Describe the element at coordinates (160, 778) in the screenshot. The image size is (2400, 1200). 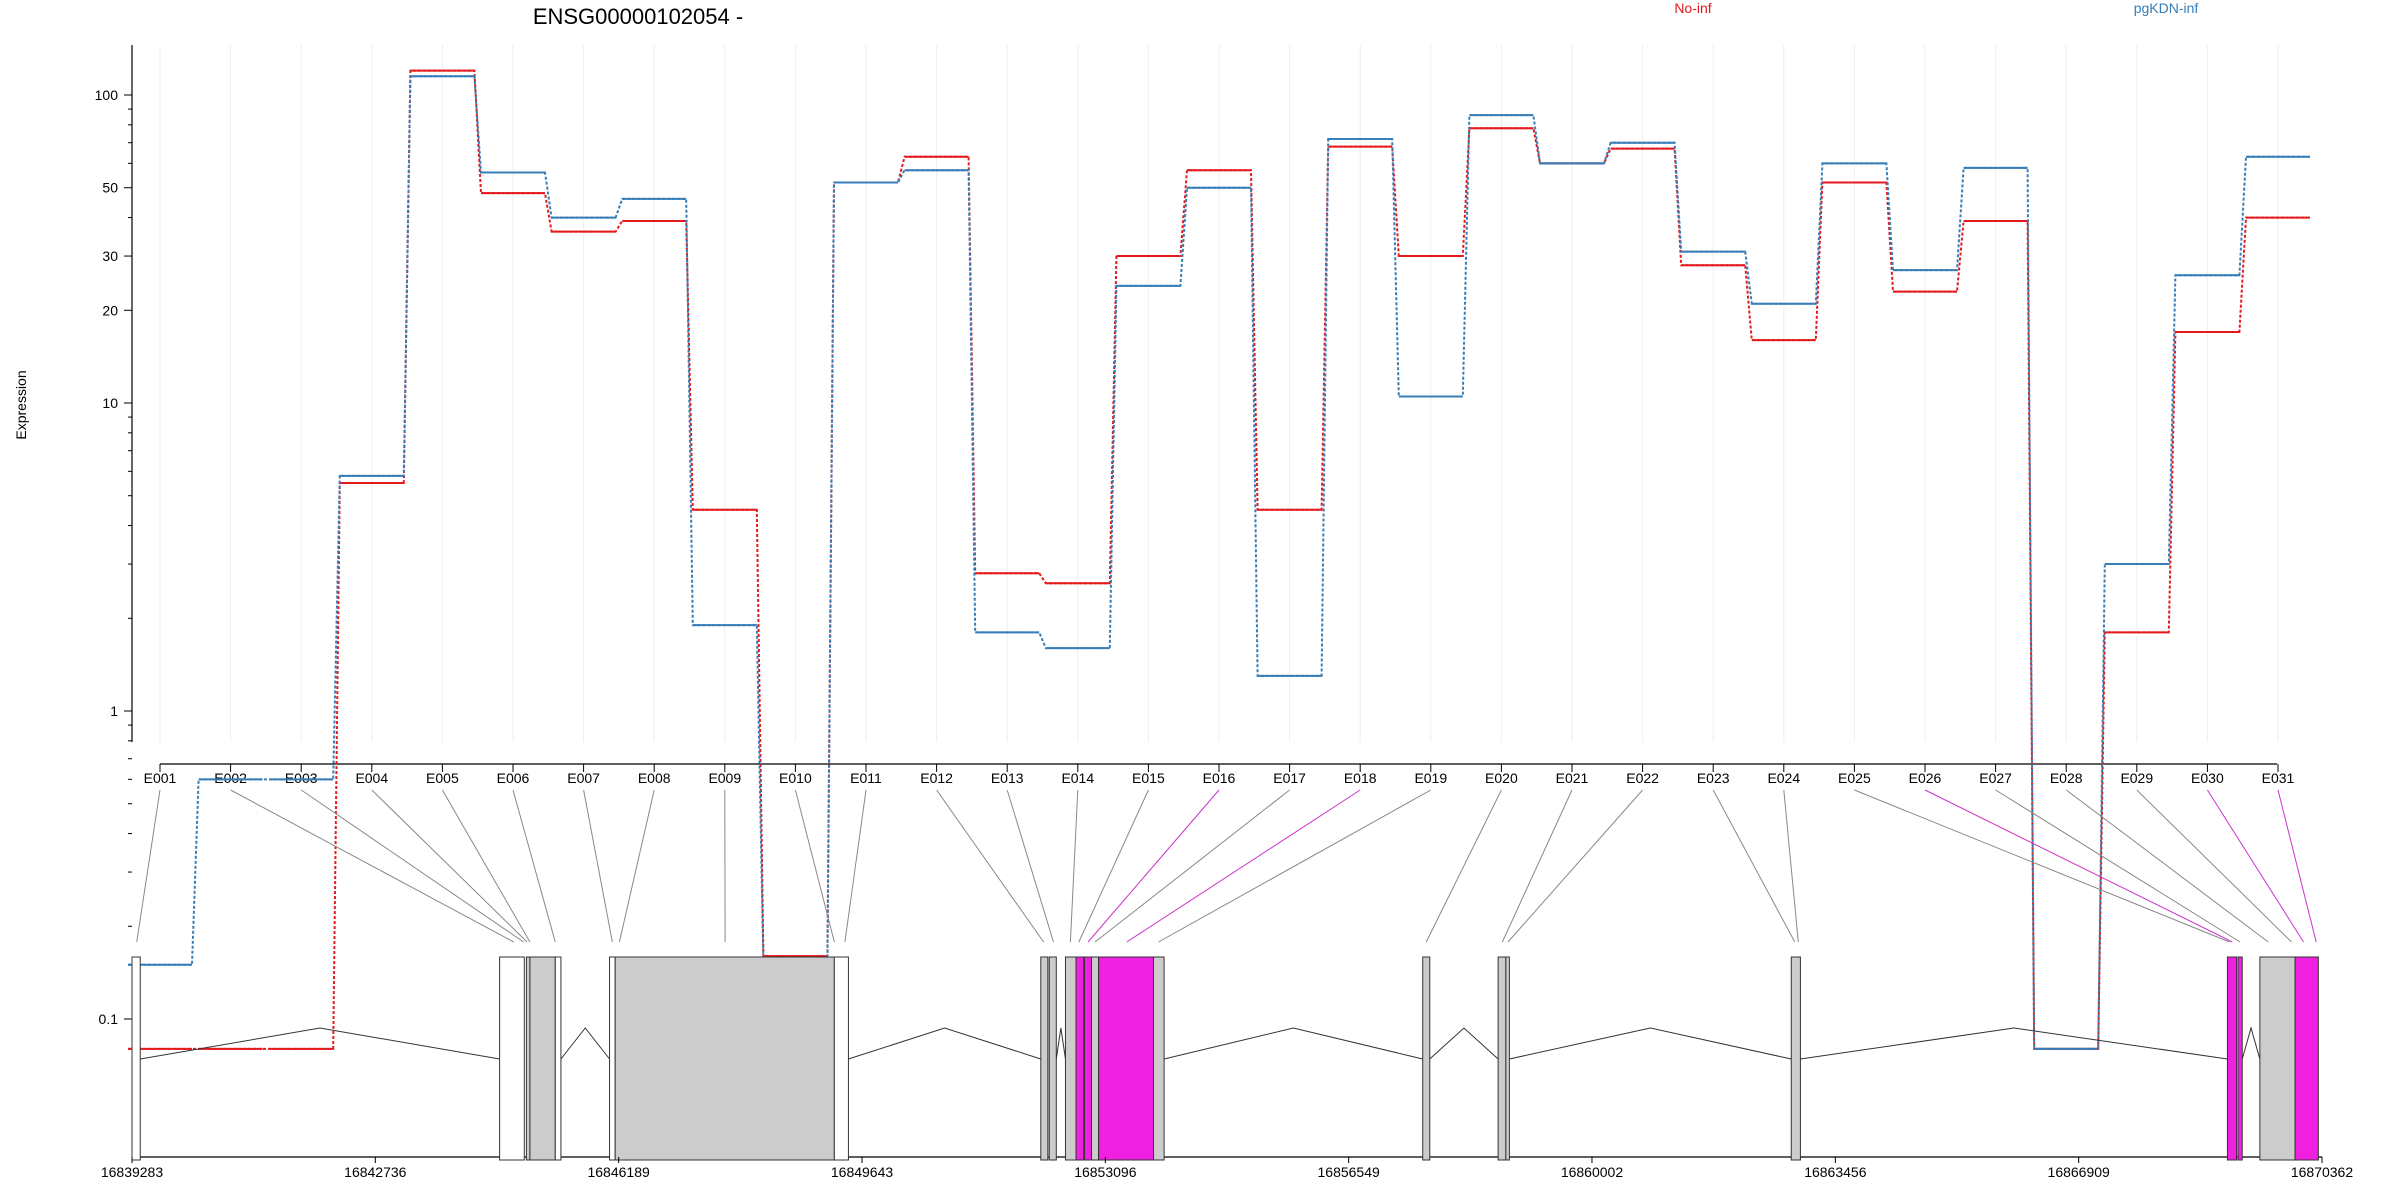
I see `x-tick-label: E001` at that location.